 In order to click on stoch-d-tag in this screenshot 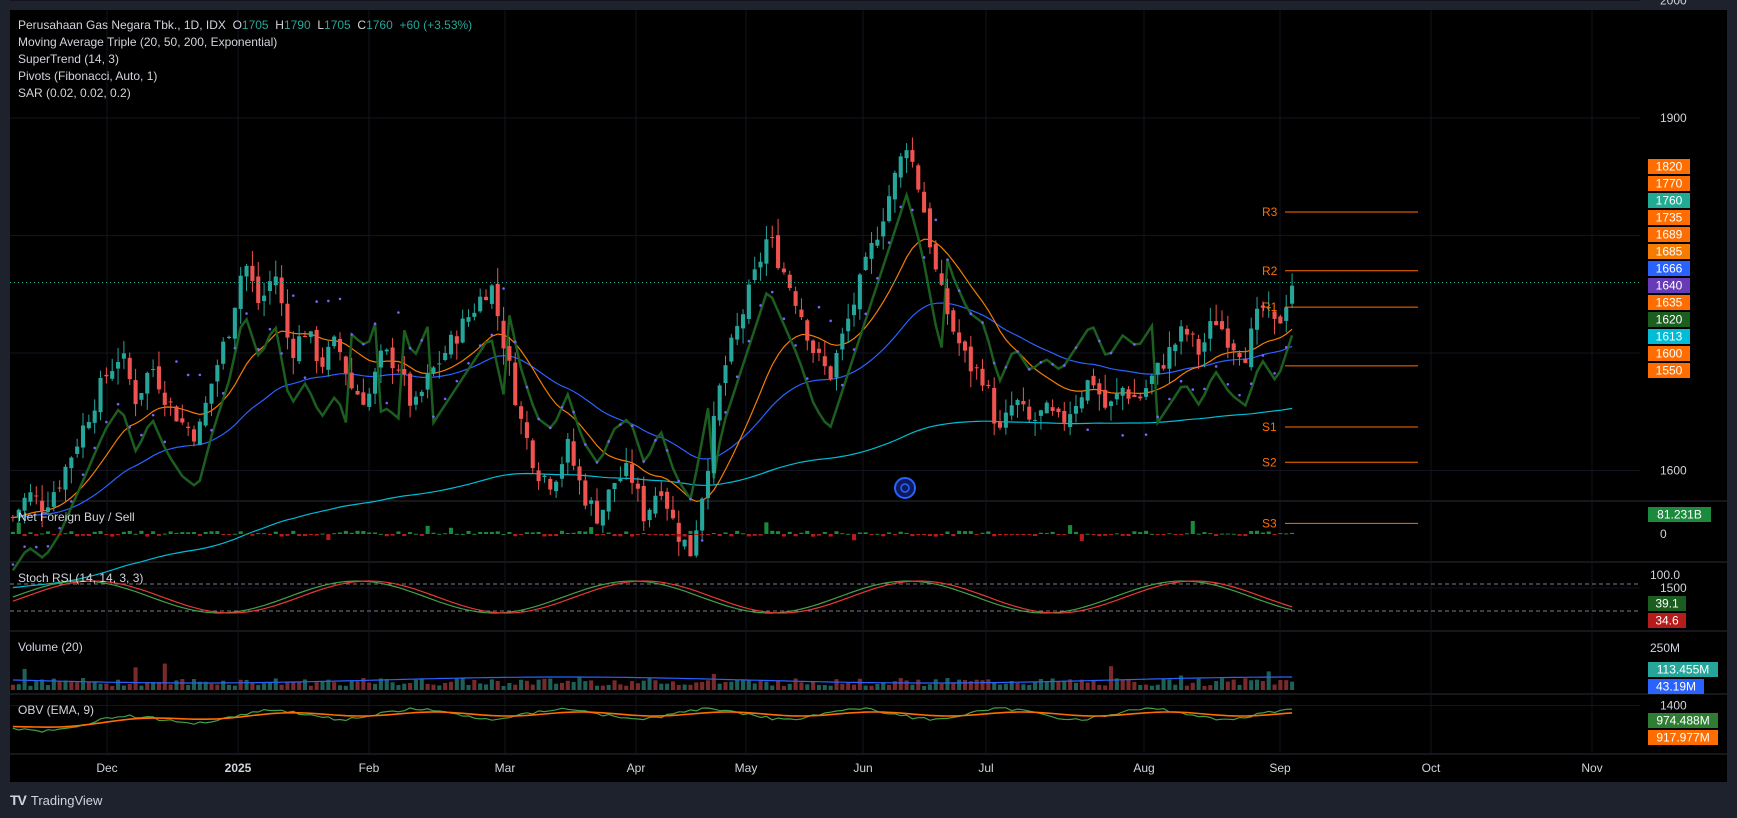, I will do `click(1667, 620)`.